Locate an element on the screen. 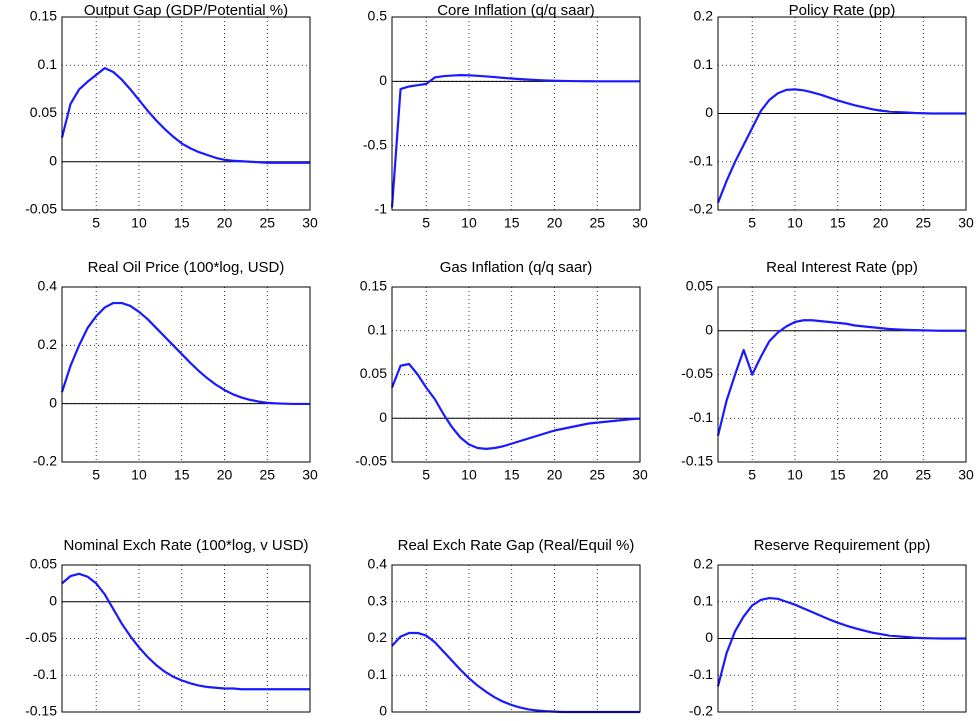  chart-title: Real Exch Rate Gap (Real/Equil %) is located at coordinates (516, 545).